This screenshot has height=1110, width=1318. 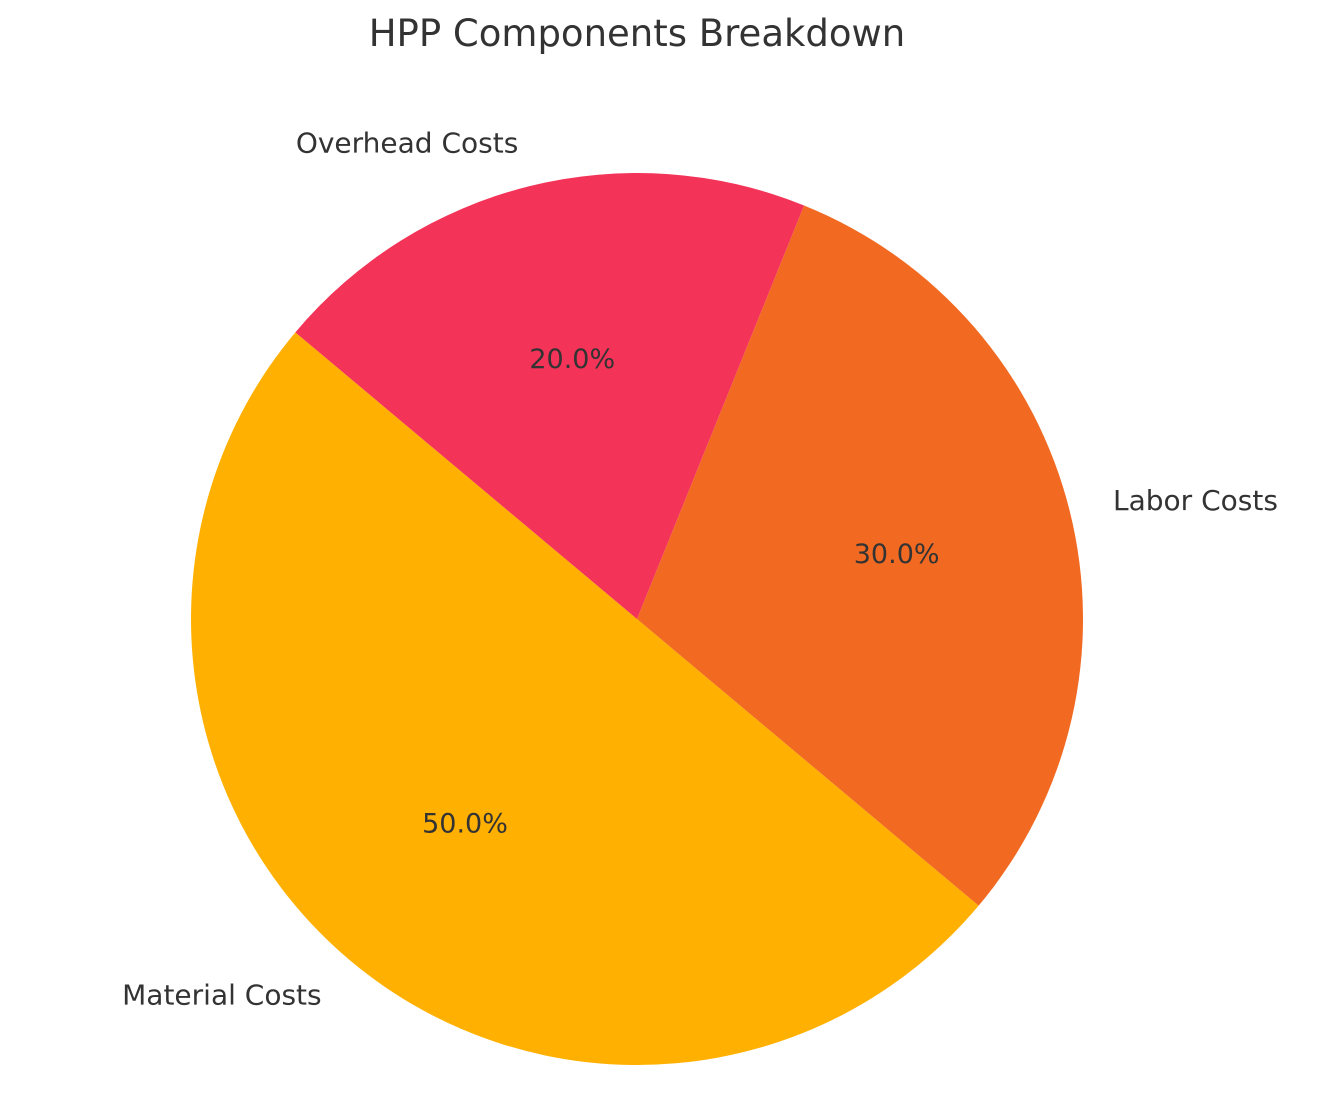 What do you see at coordinates (637, 33) in the screenshot?
I see `chart-title: HPP Components Breakdown` at bounding box center [637, 33].